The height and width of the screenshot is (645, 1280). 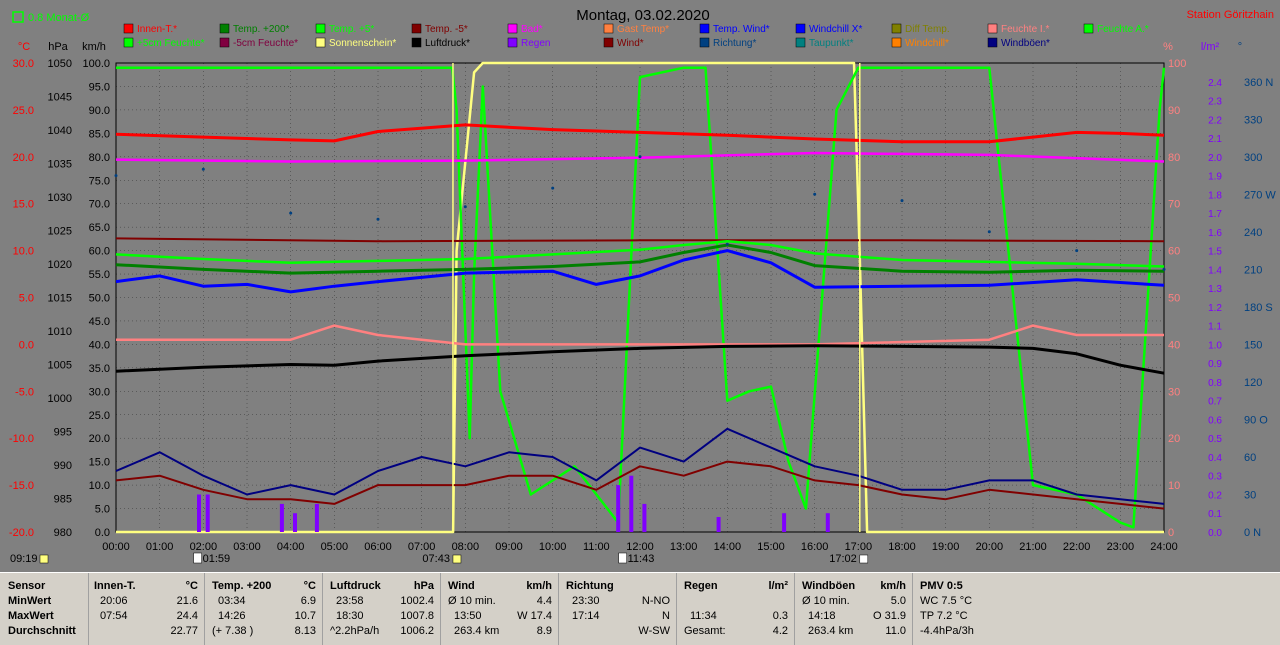 I want to click on stats-innen-min-val: 21.6, so click(x=187, y=601).